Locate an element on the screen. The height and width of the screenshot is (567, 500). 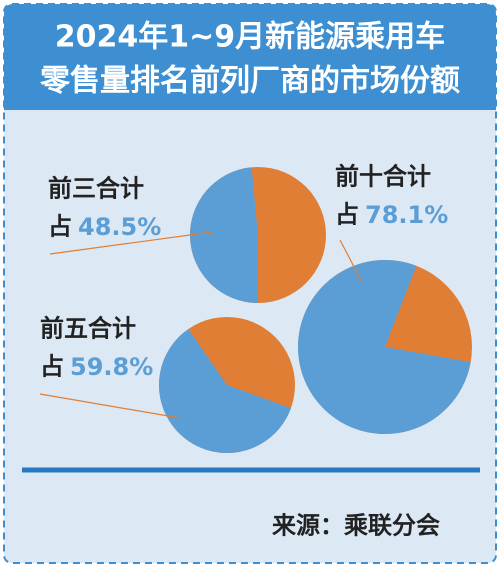
title-line: 零售量排名前列厂商的市场份额 is located at coordinates (250, 81).